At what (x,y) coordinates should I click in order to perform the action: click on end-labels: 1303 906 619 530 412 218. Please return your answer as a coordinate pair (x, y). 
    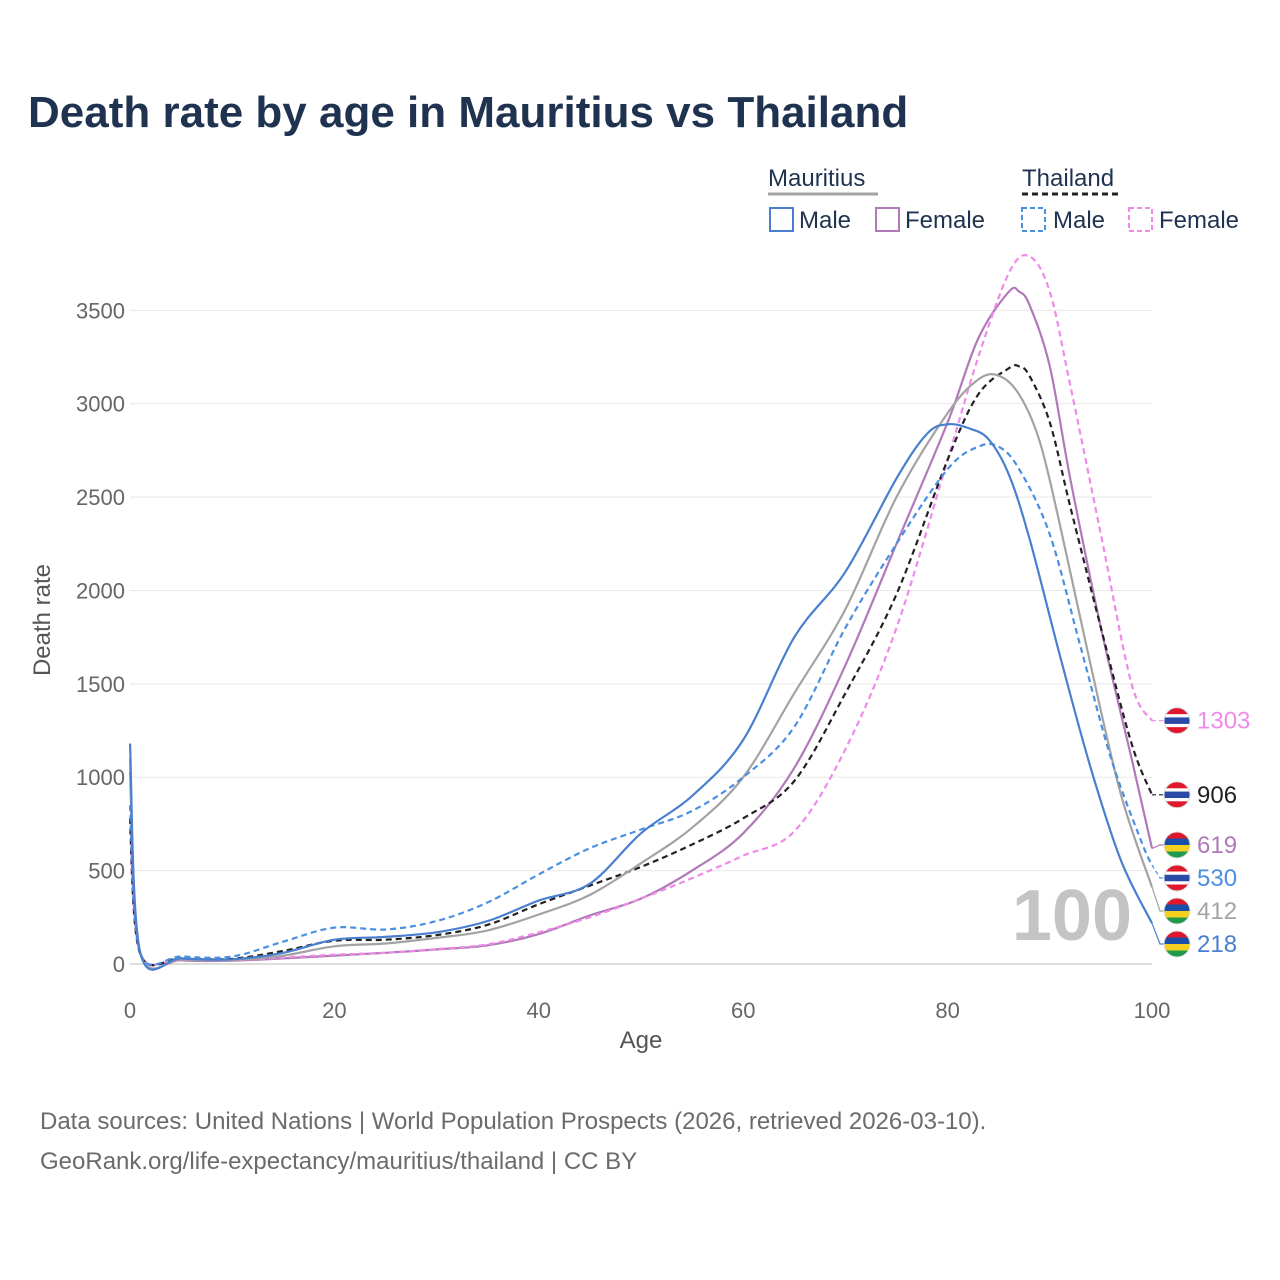
    Looking at the image, I should click on (1200, 832).